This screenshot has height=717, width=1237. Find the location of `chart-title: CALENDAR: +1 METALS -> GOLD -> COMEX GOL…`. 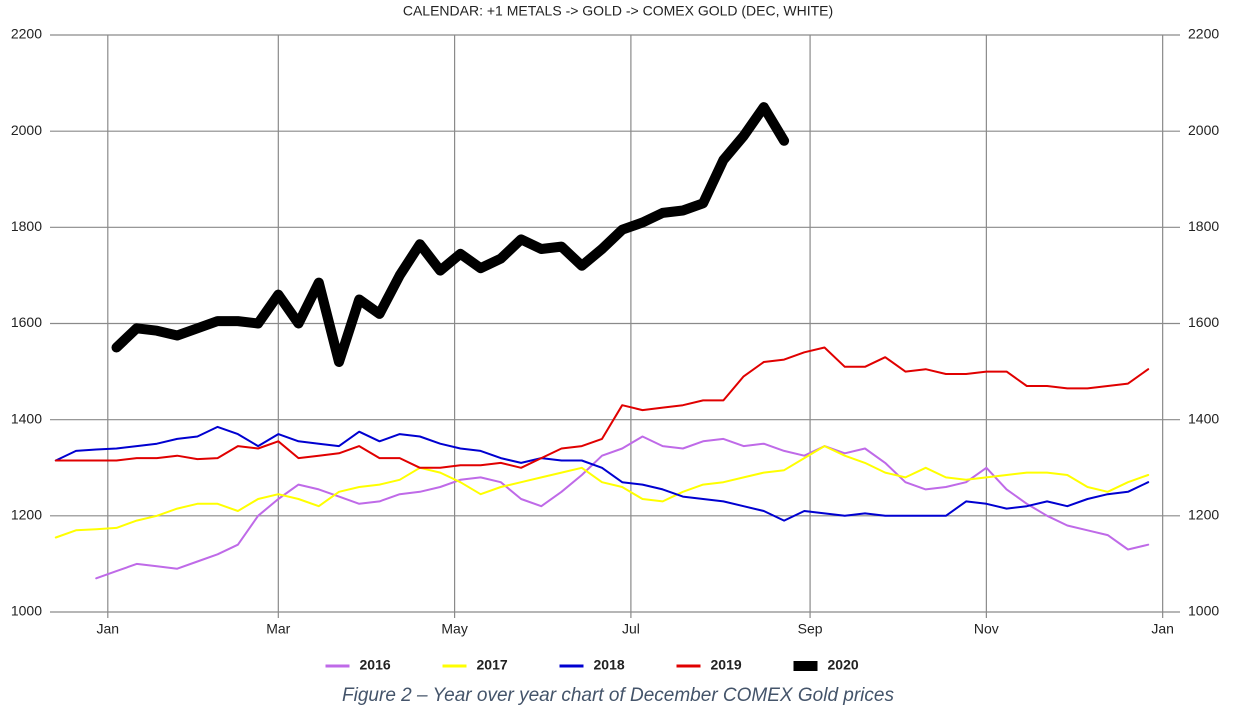

chart-title: CALENDAR: +1 METALS -> GOLD -> COMEX GOL… is located at coordinates (618, 11).